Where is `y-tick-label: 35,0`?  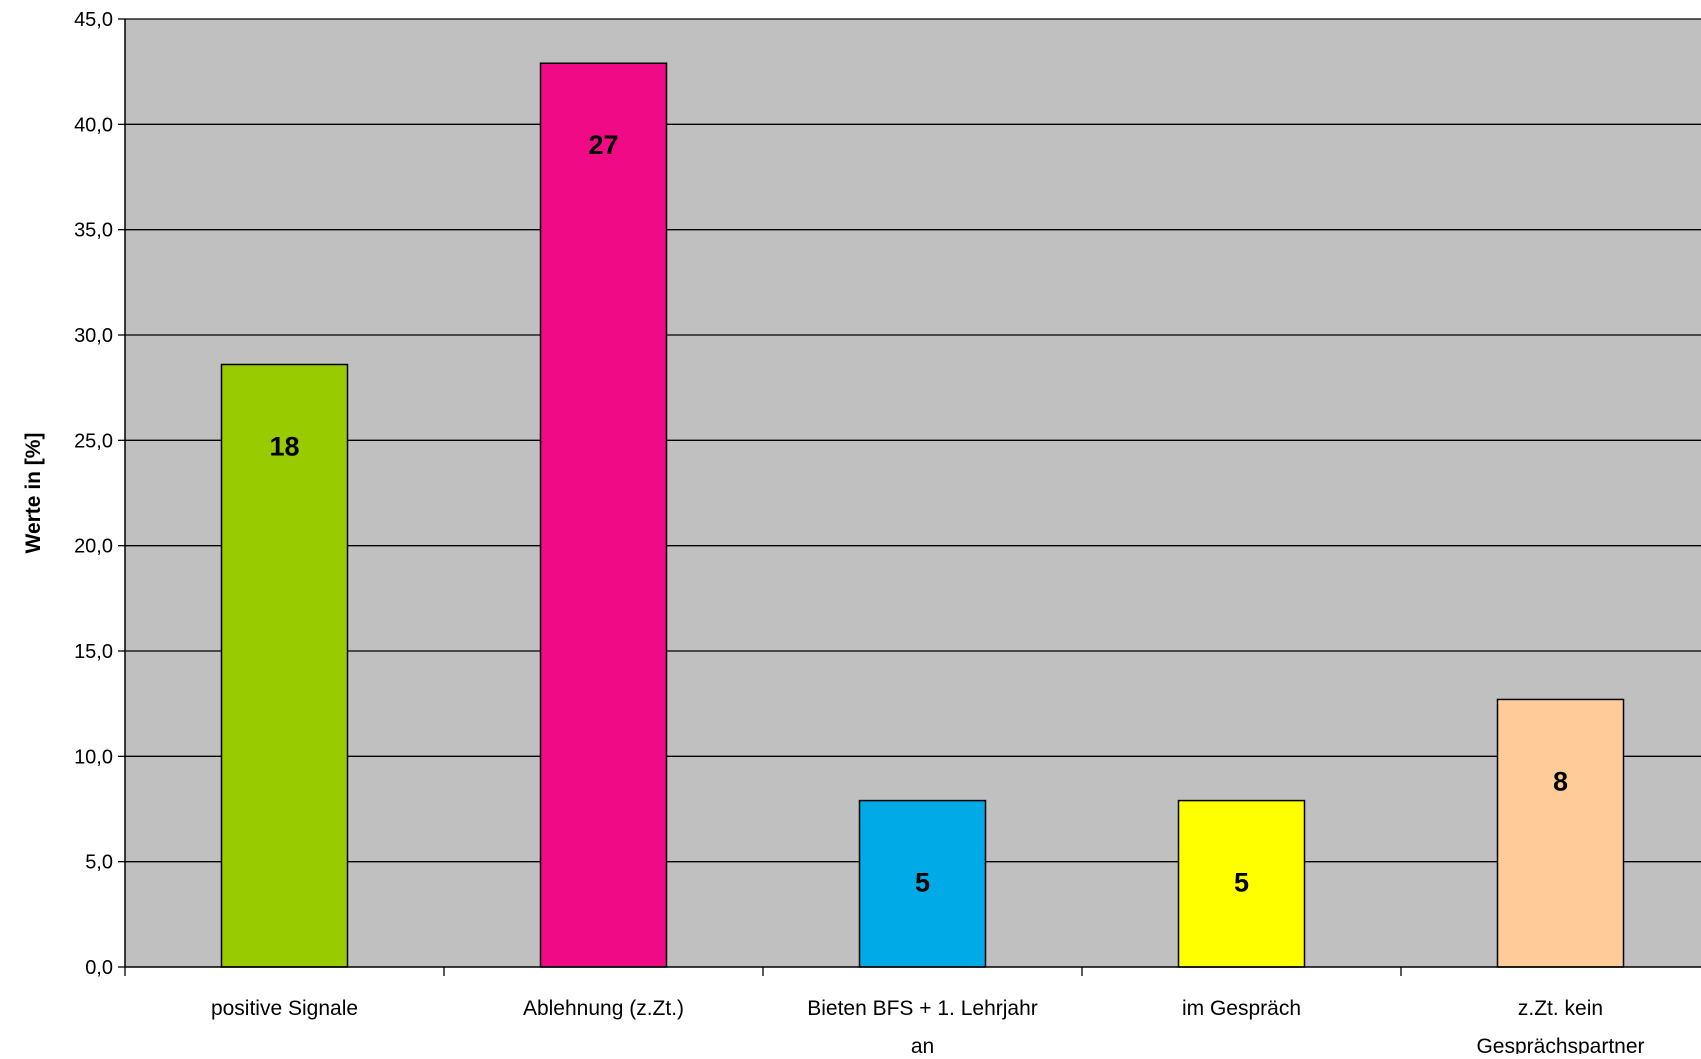 y-tick-label: 35,0 is located at coordinates (93, 231).